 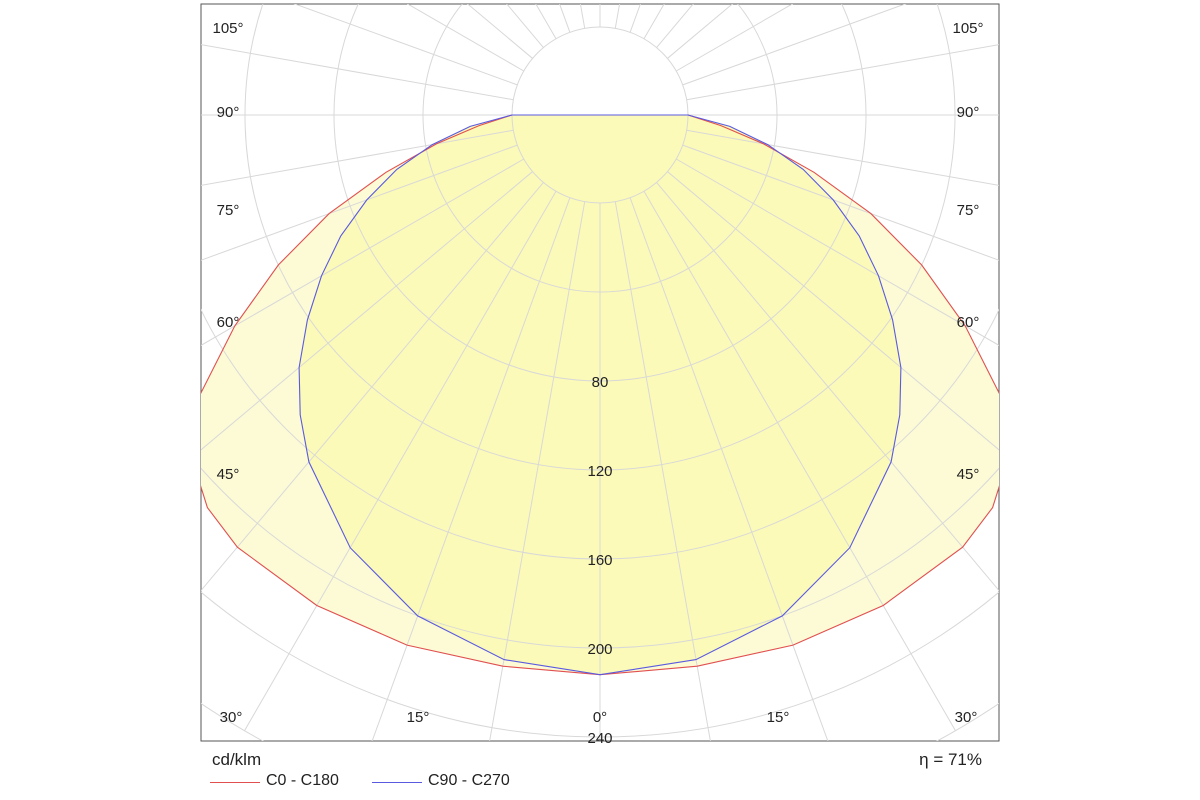 What do you see at coordinates (968, 322) in the screenshot?
I see `angle-label-right: 60°` at bounding box center [968, 322].